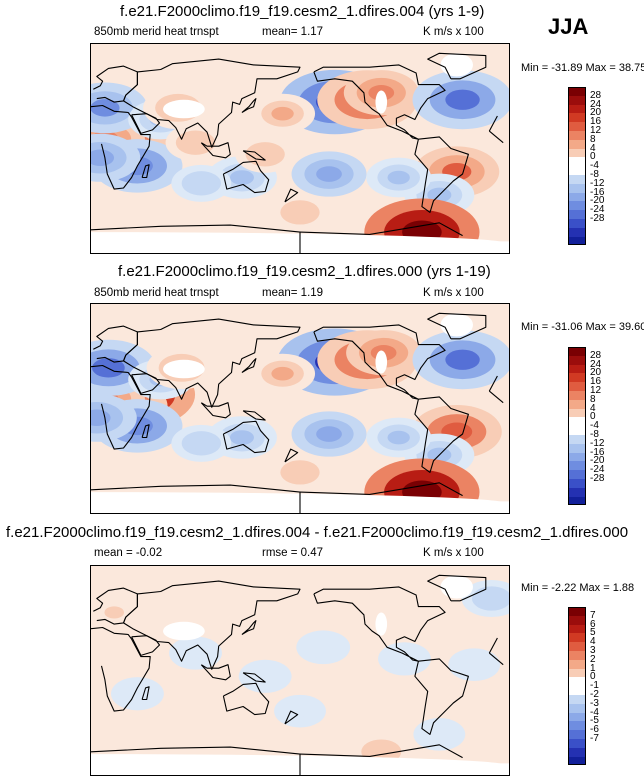  Describe the element at coordinates (597, 210) in the screenshot. I see `colorbar-tick-label: -24` at that location.